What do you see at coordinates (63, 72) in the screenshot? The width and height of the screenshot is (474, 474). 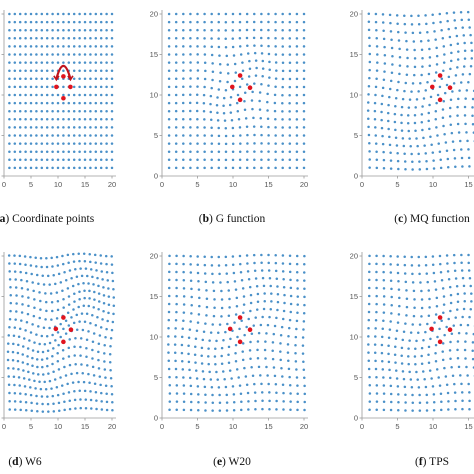 I see `displacement-arc` at bounding box center [63, 72].